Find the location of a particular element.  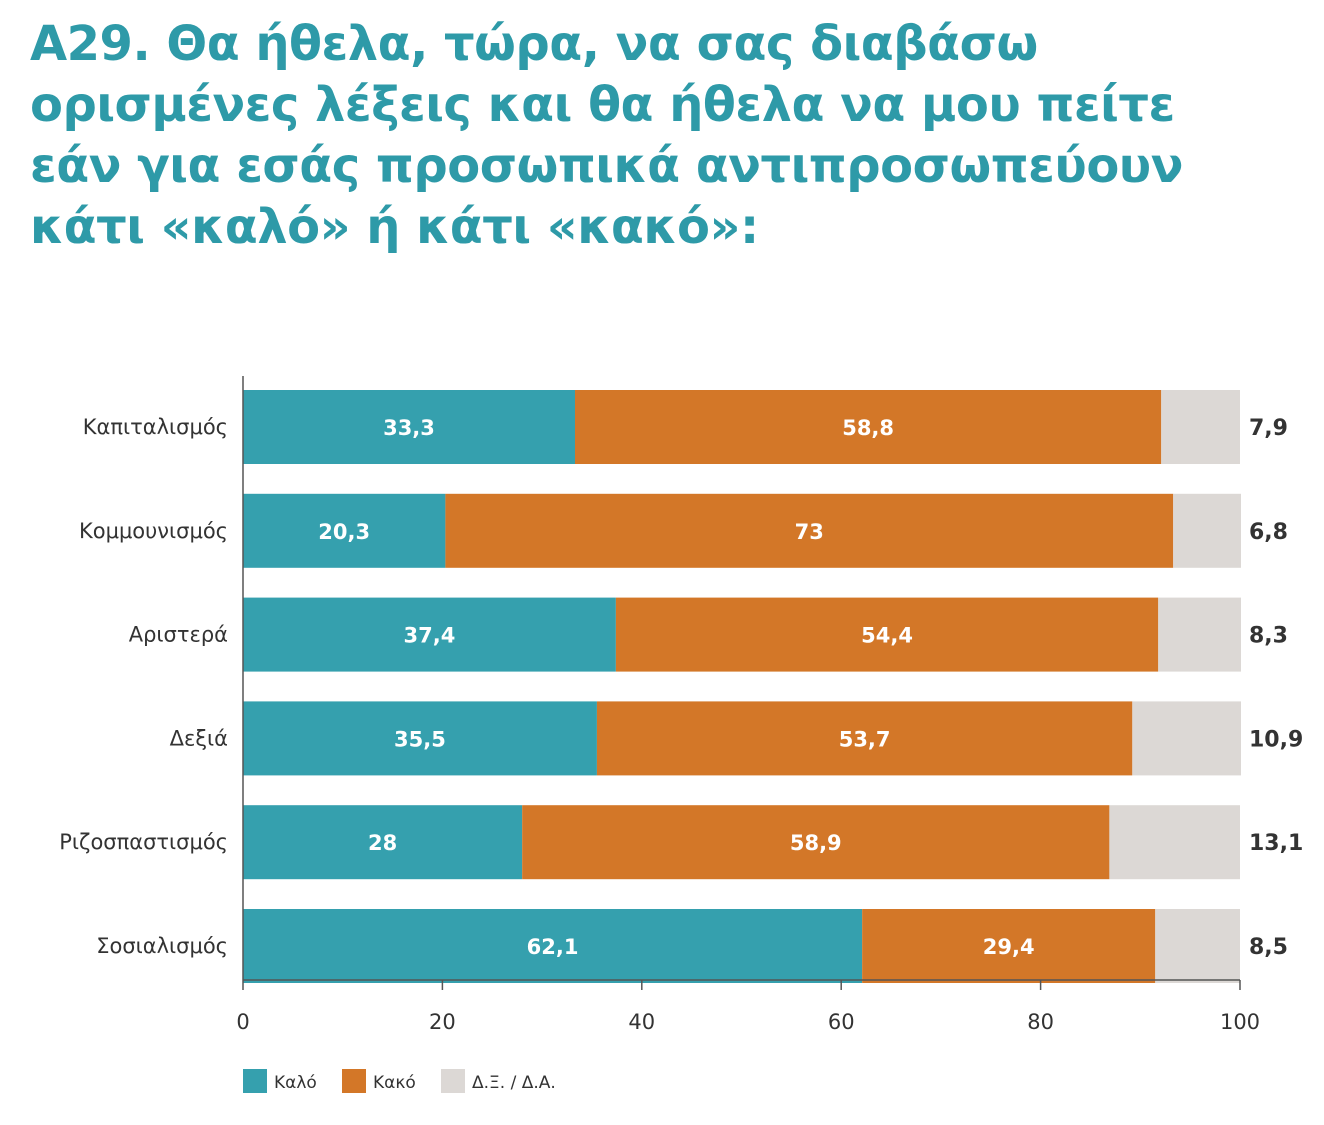

x-tick-label: 60 is located at coordinates (841, 1022).